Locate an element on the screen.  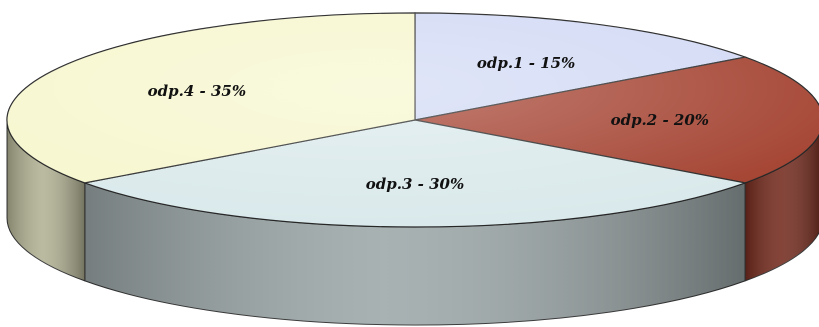
side-wall-shade-odp4 is located at coordinates (45, 200).